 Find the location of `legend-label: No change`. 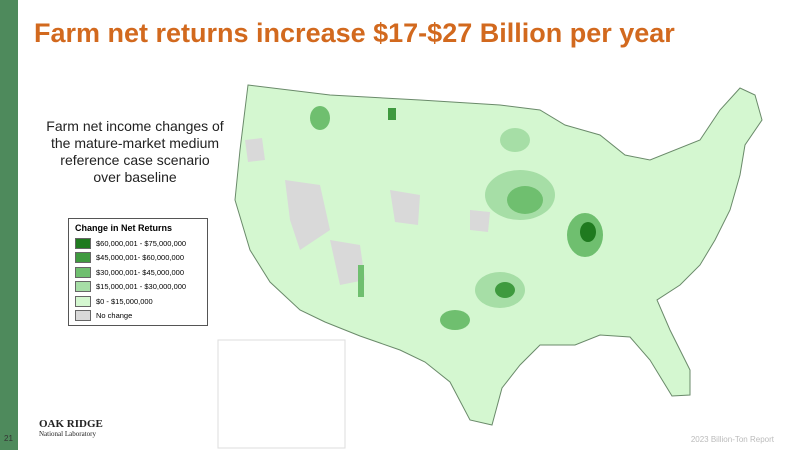

legend-label: No change is located at coordinates (114, 316).